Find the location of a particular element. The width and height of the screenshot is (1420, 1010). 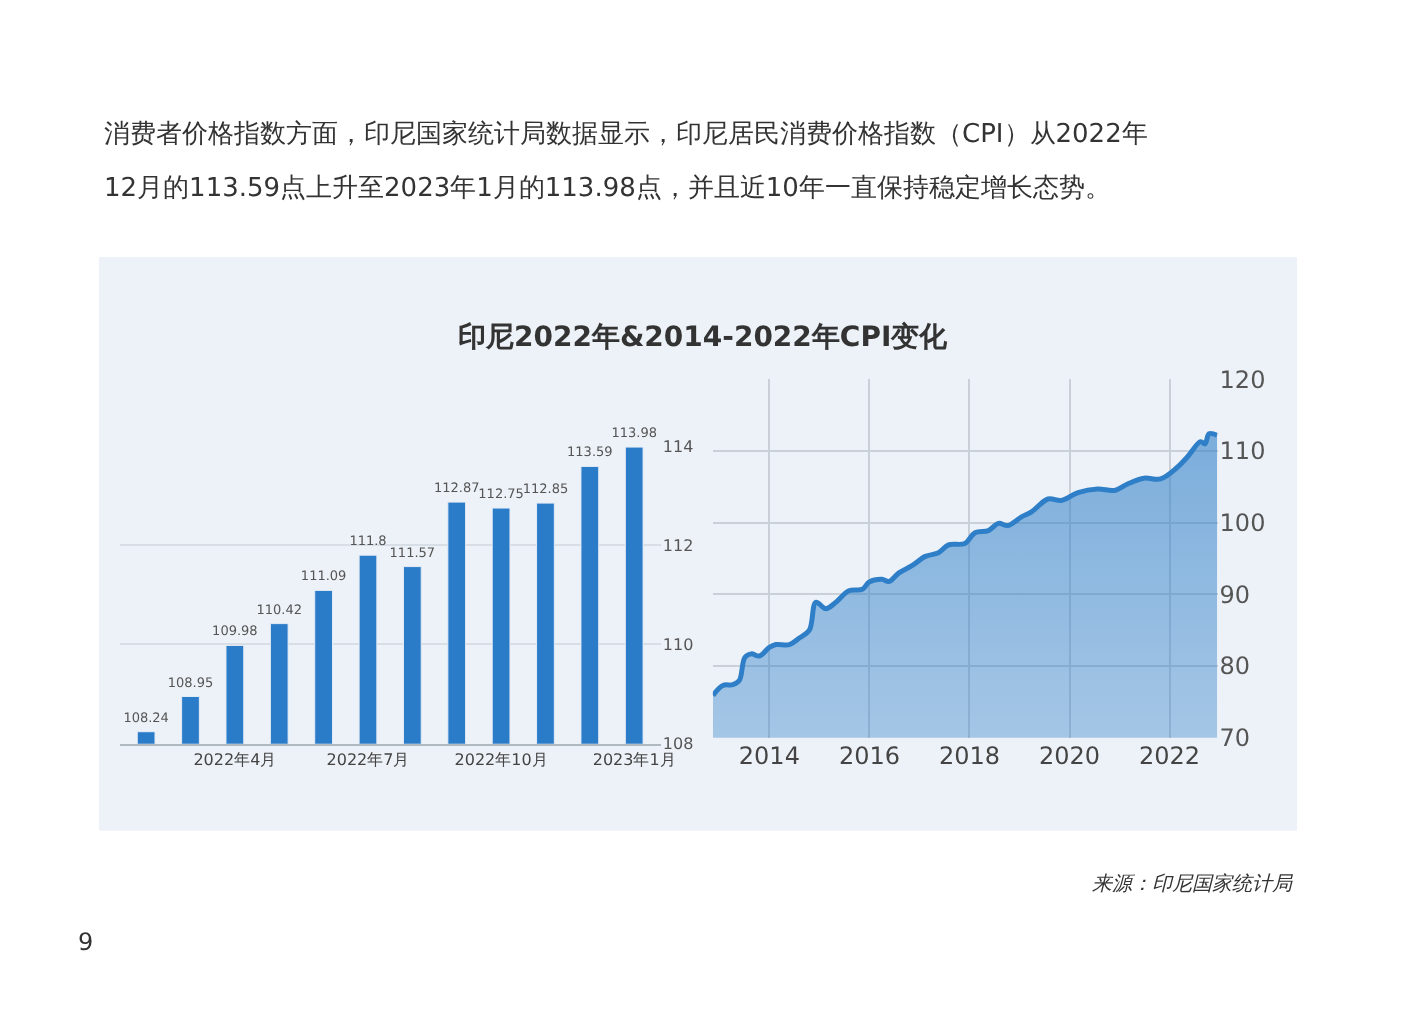

y-tick-label: 70 is located at coordinates (1235, 738).